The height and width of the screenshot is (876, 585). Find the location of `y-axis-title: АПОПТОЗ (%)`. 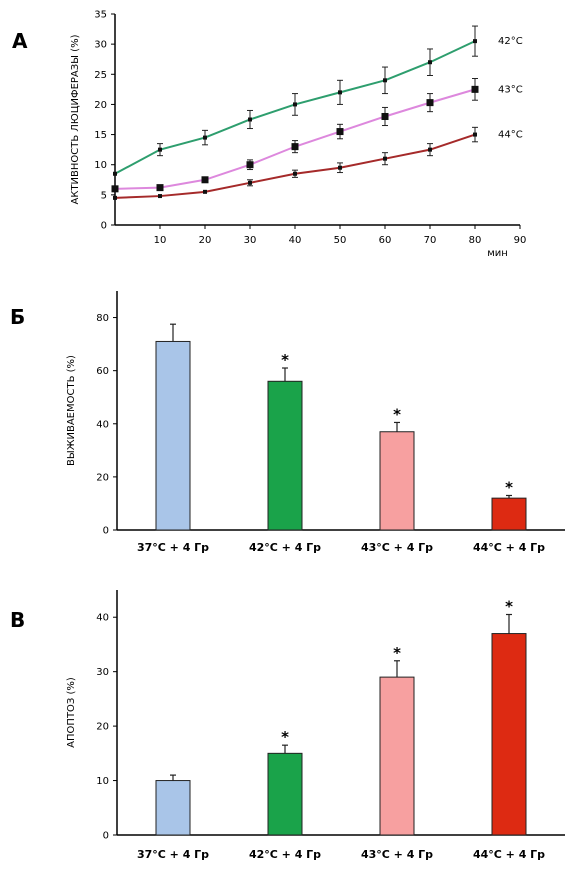

y-axis-title: АПОПТОЗ (%) is located at coordinates (71, 712).